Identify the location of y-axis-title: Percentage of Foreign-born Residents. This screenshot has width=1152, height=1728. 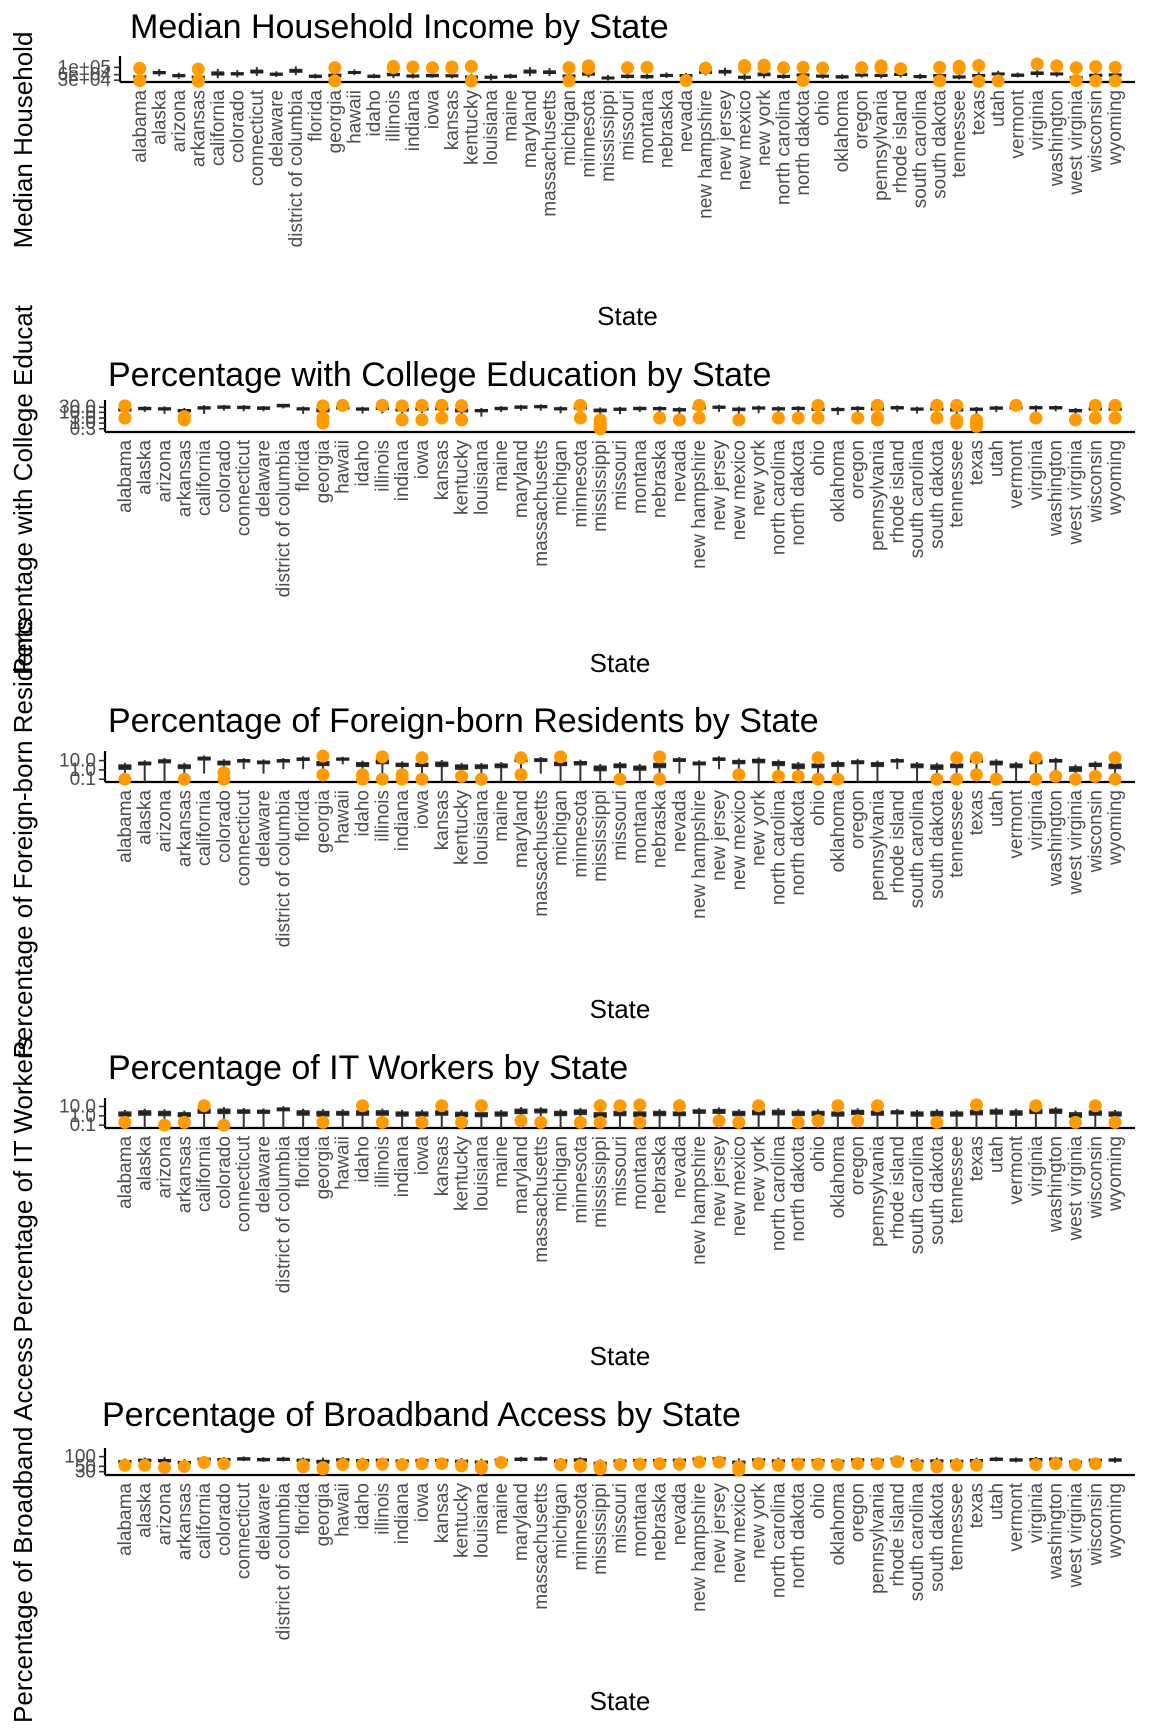
(23, 838).